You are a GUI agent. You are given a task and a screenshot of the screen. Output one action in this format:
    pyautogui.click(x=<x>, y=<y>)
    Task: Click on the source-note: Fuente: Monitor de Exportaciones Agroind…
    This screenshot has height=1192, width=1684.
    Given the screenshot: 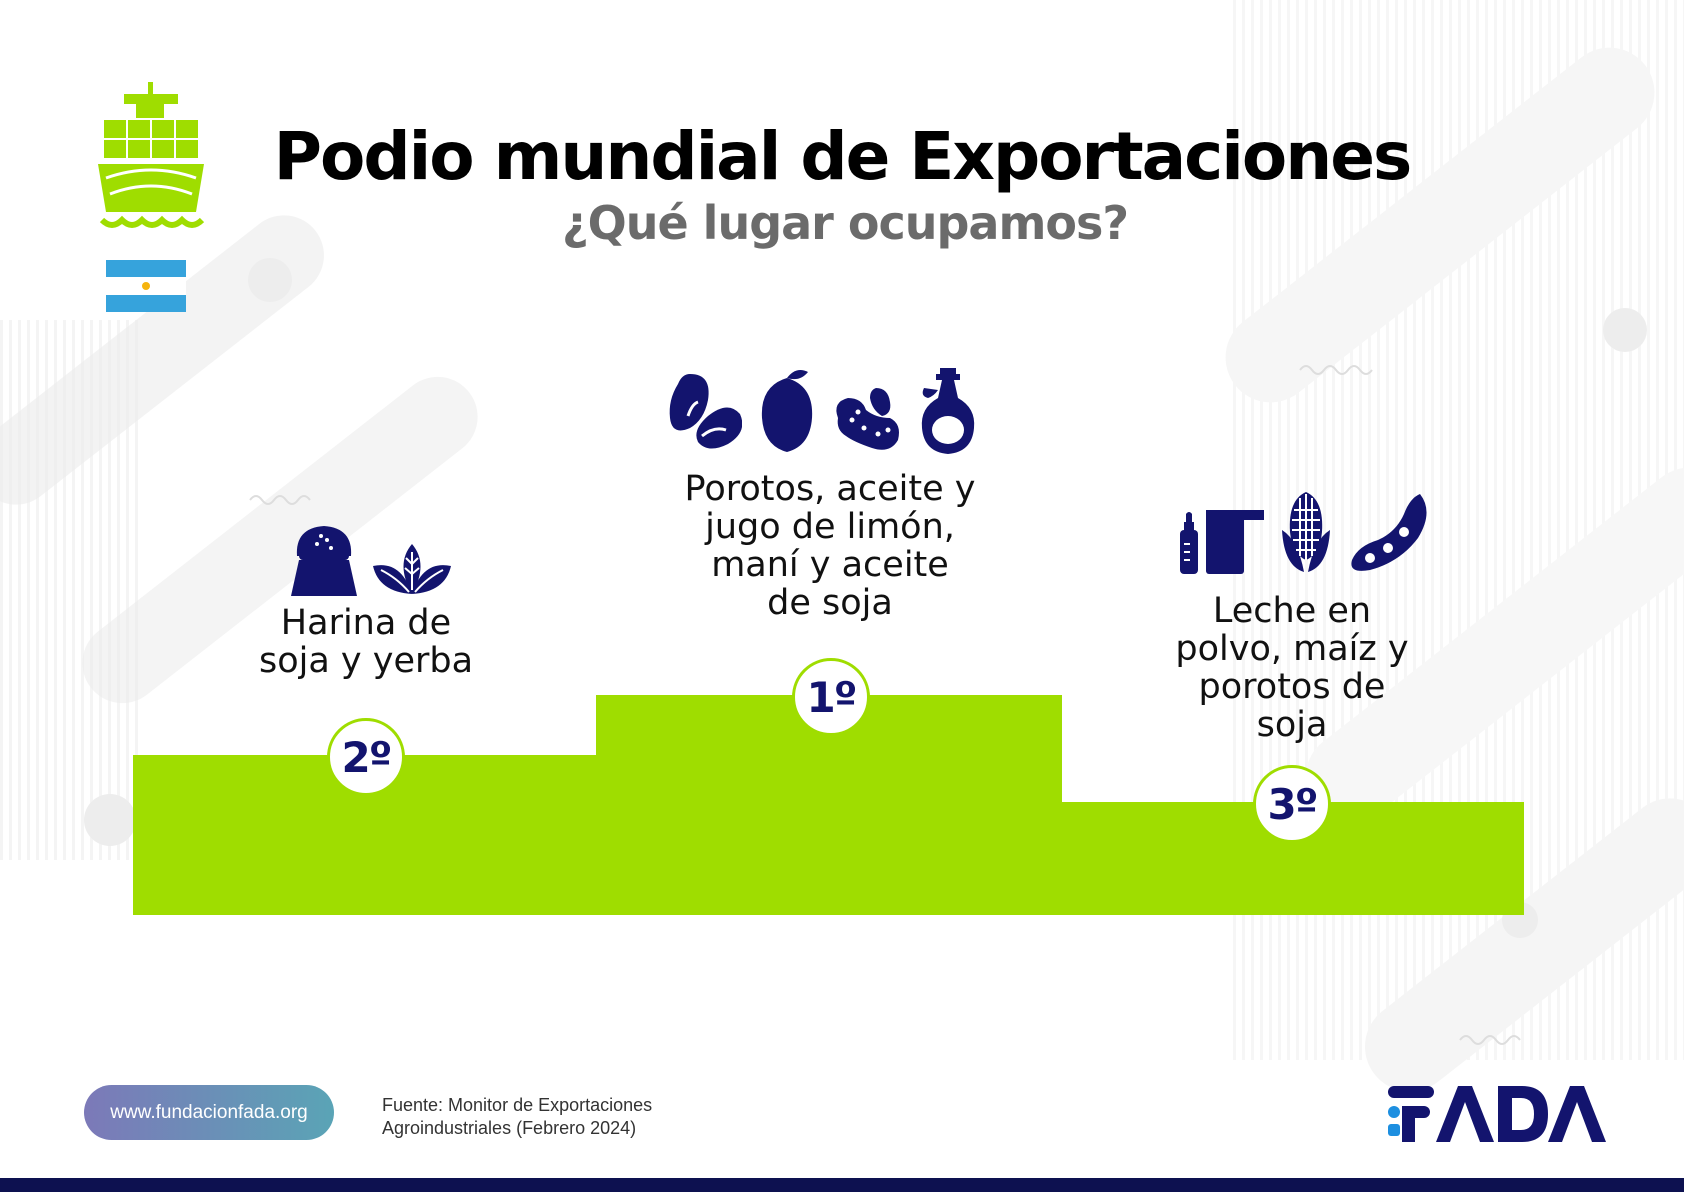 What is the action you would take?
    pyautogui.click(x=517, y=1117)
    